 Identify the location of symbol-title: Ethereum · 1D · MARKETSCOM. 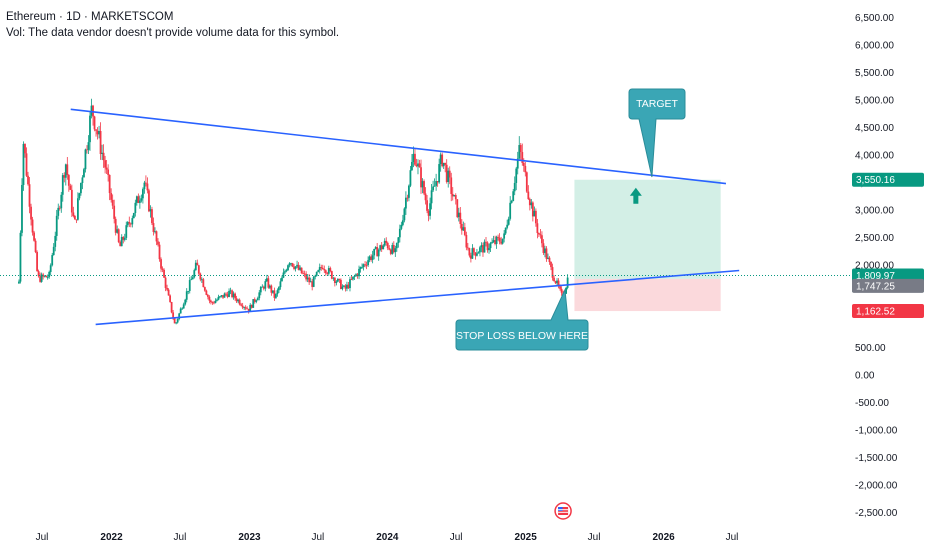
(90, 17).